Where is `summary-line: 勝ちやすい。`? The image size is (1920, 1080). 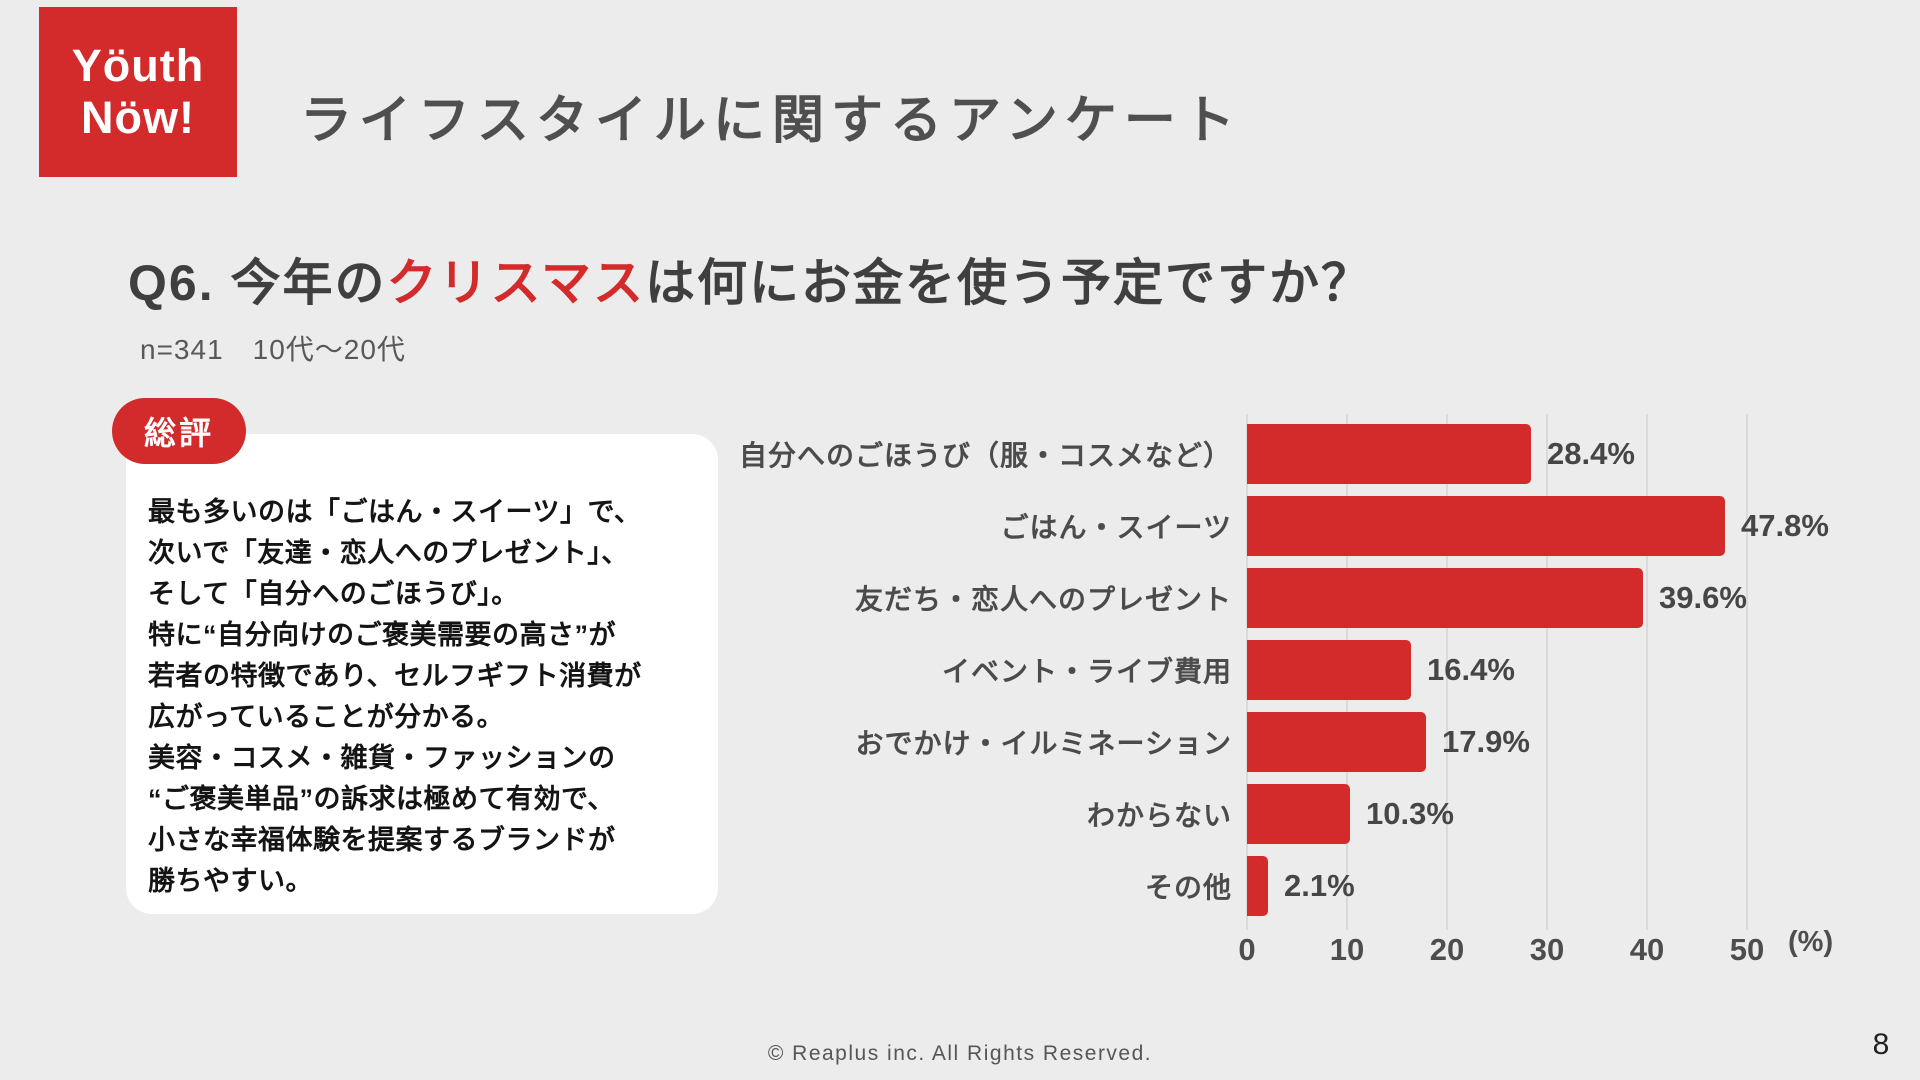
summary-line: 勝ちやすい。 is located at coordinates (230, 881).